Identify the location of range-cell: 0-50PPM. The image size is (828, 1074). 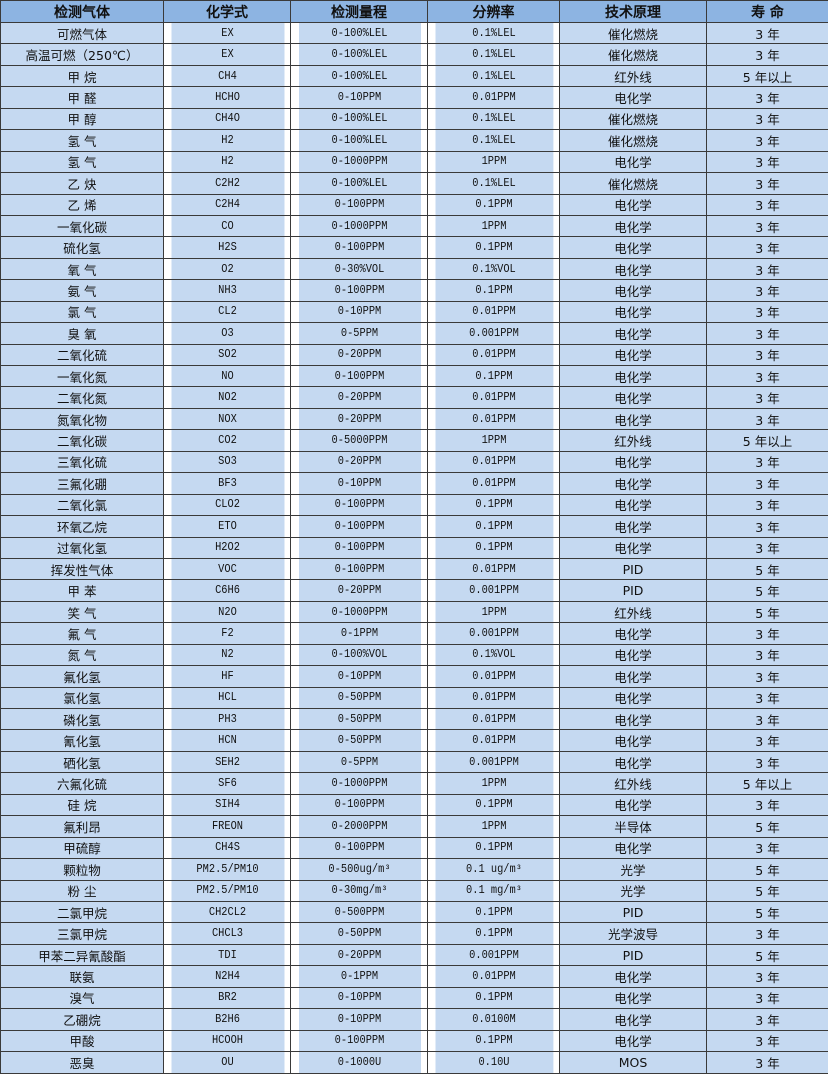
(359, 740).